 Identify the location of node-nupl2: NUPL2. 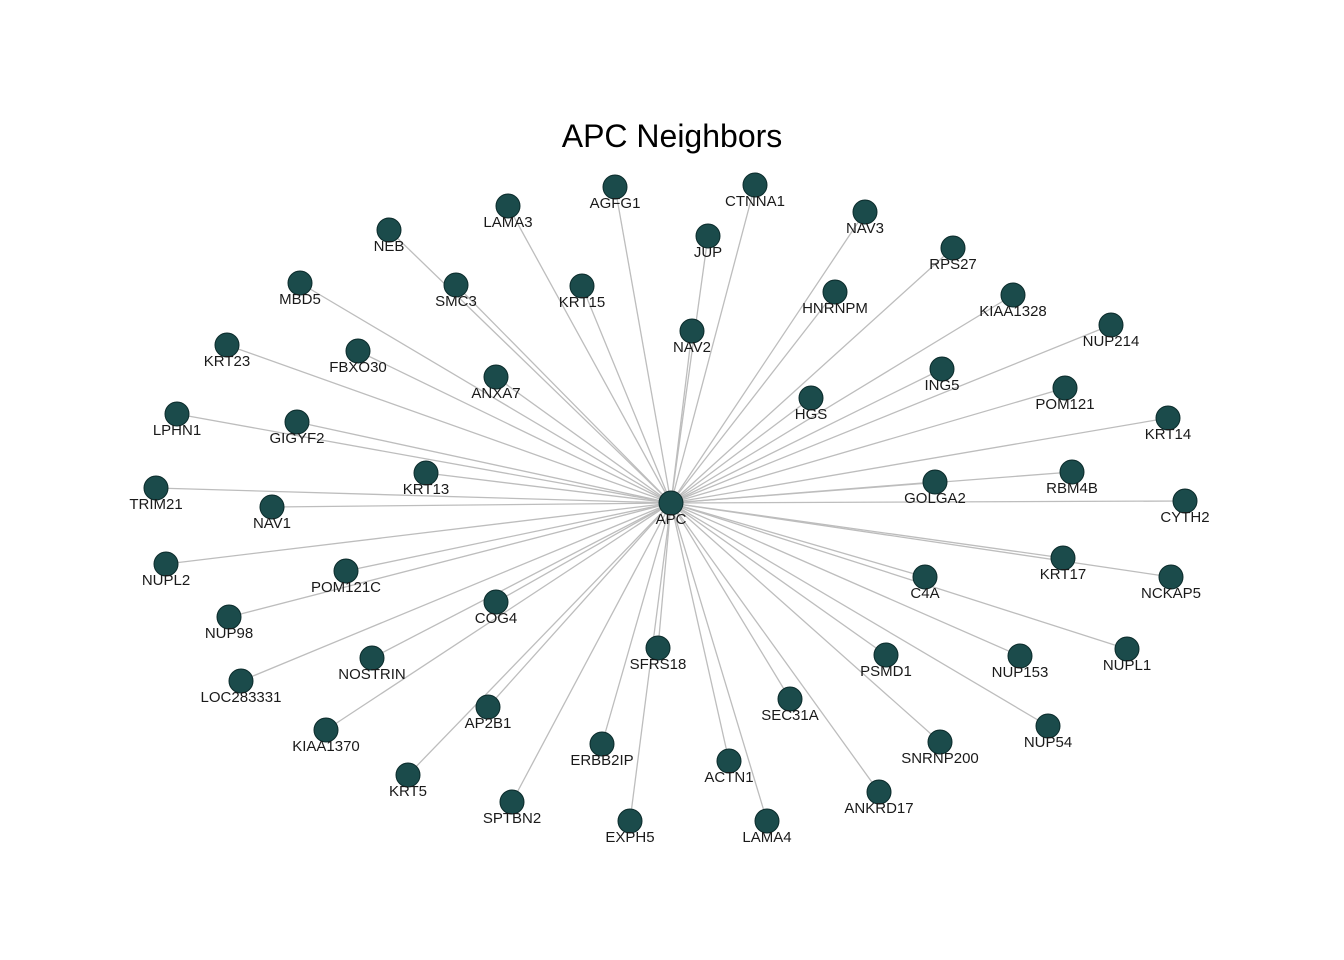
(166, 570).